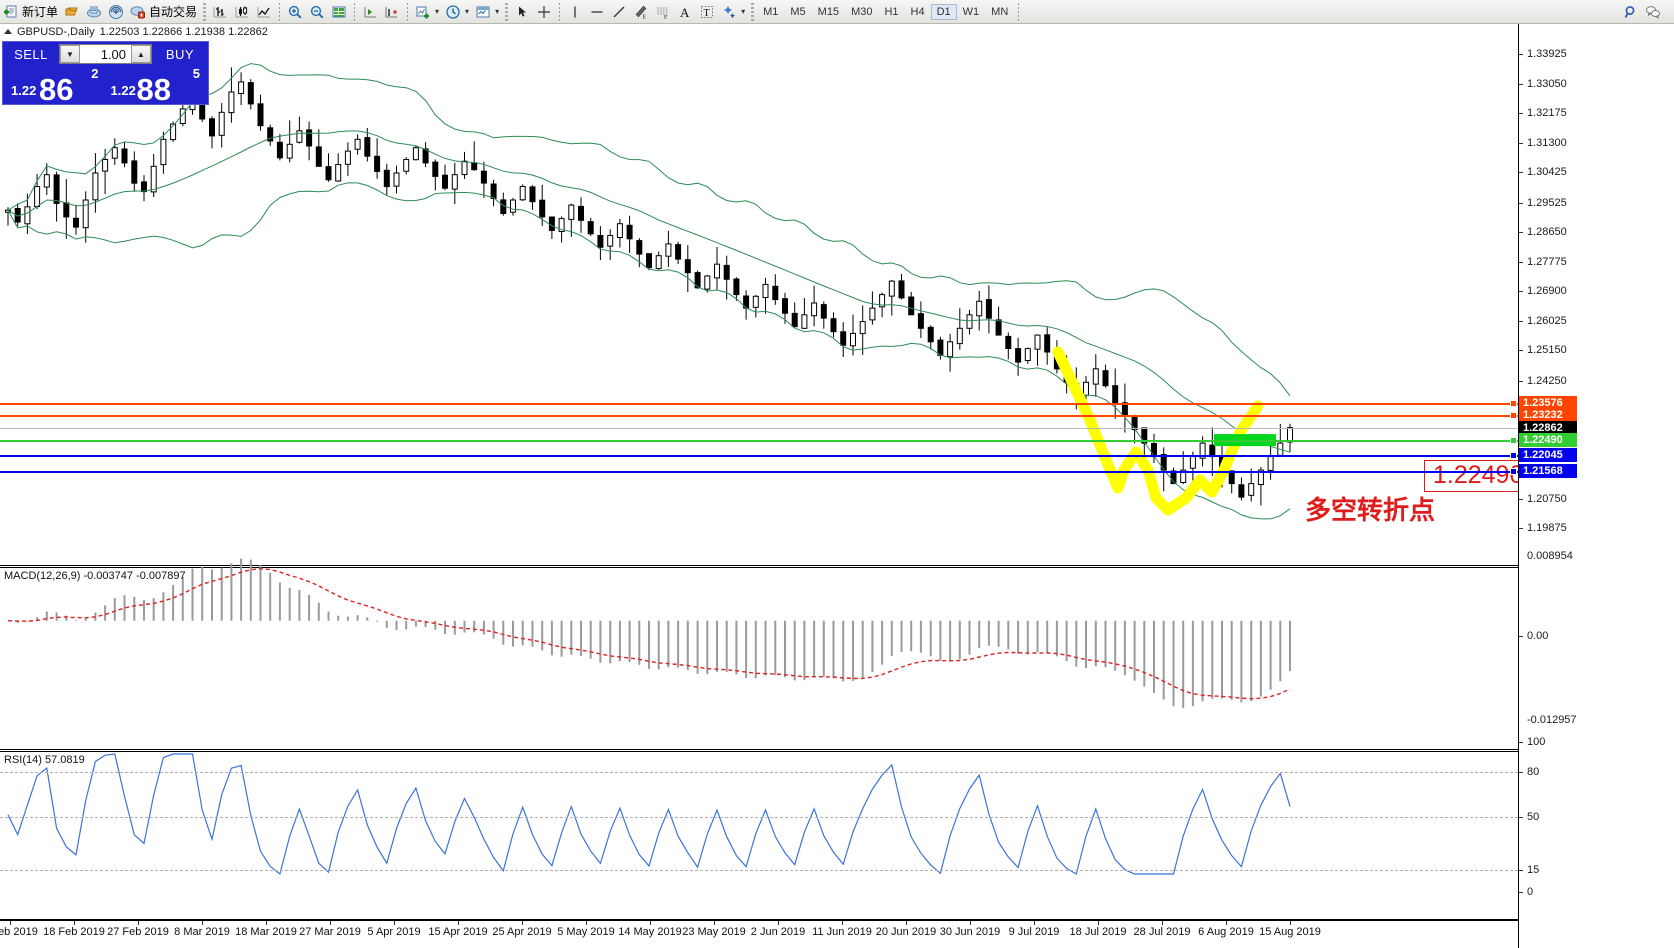 This screenshot has width=1674, height=948. Describe the element at coordinates (1547, 172) in the screenshot. I see `price-axis-label: 1.30425` at that location.